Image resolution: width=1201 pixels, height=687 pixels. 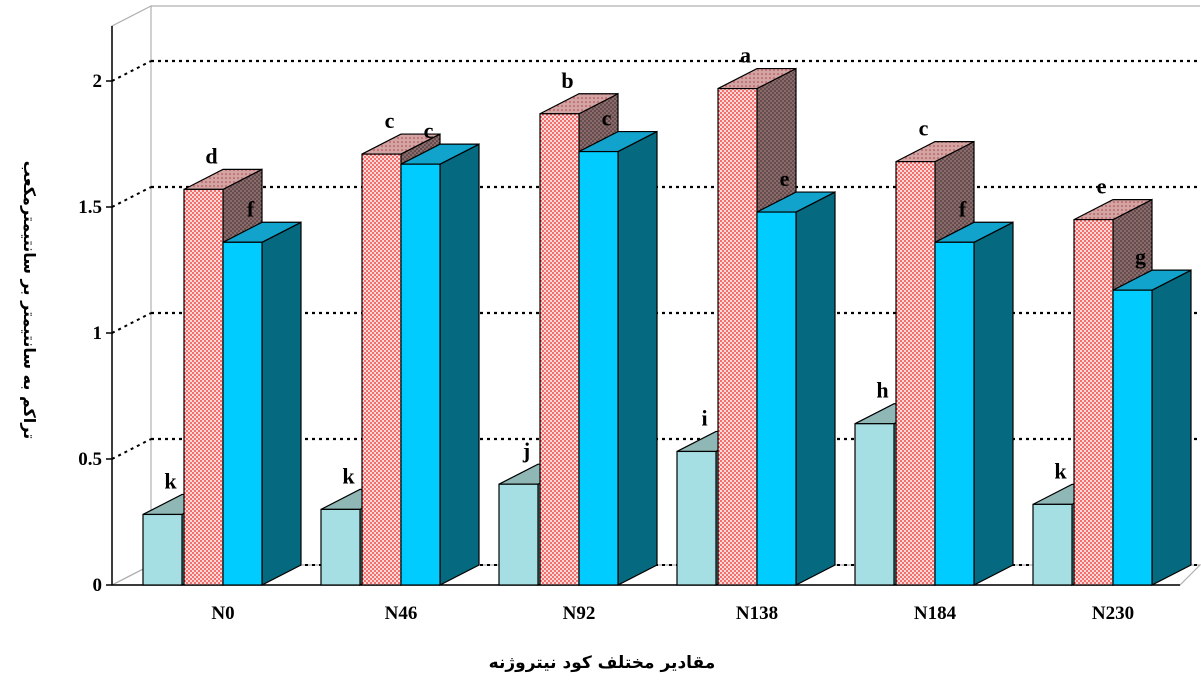 I want to click on significance-letter: h, so click(x=882, y=390).